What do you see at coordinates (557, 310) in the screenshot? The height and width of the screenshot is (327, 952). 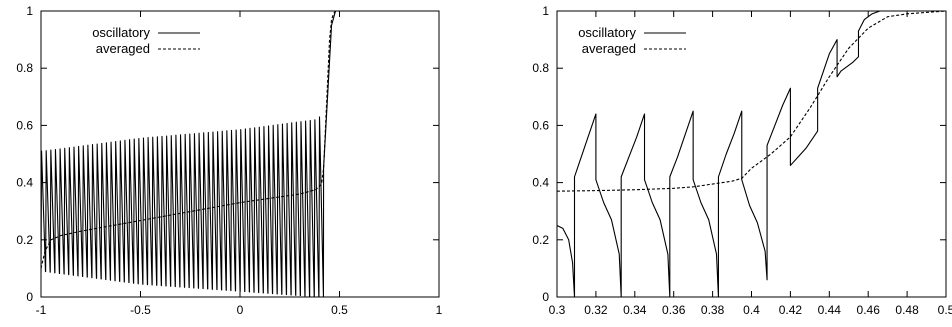 I see `x-tick-label: 0.3` at bounding box center [557, 310].